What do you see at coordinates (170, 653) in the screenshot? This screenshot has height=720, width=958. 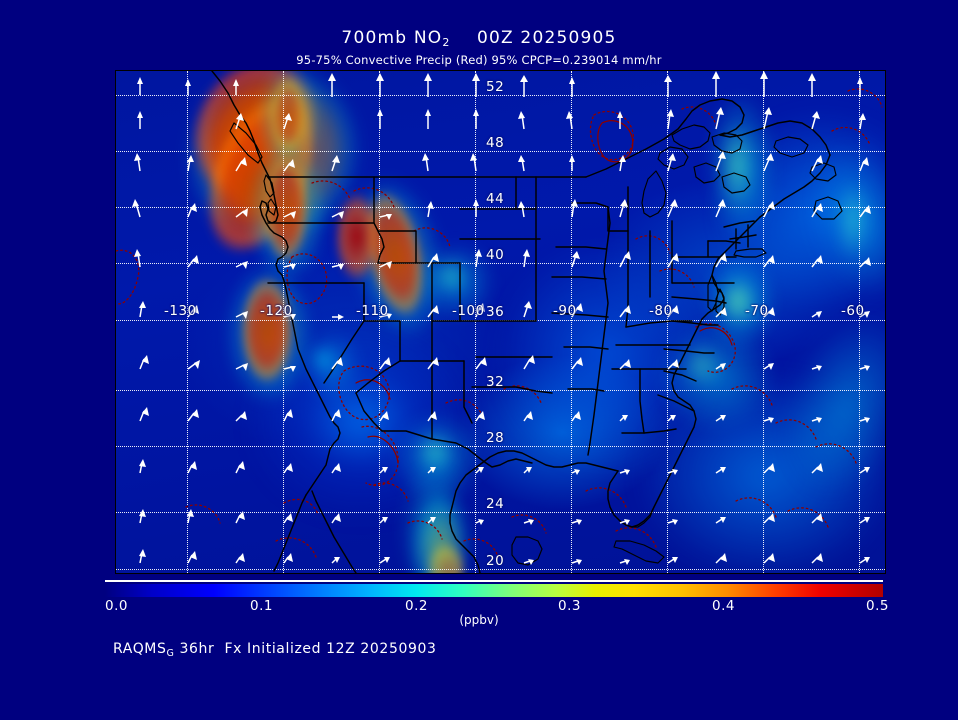 I see `footer-model-subscript: G` at bounding box center [170, 653].